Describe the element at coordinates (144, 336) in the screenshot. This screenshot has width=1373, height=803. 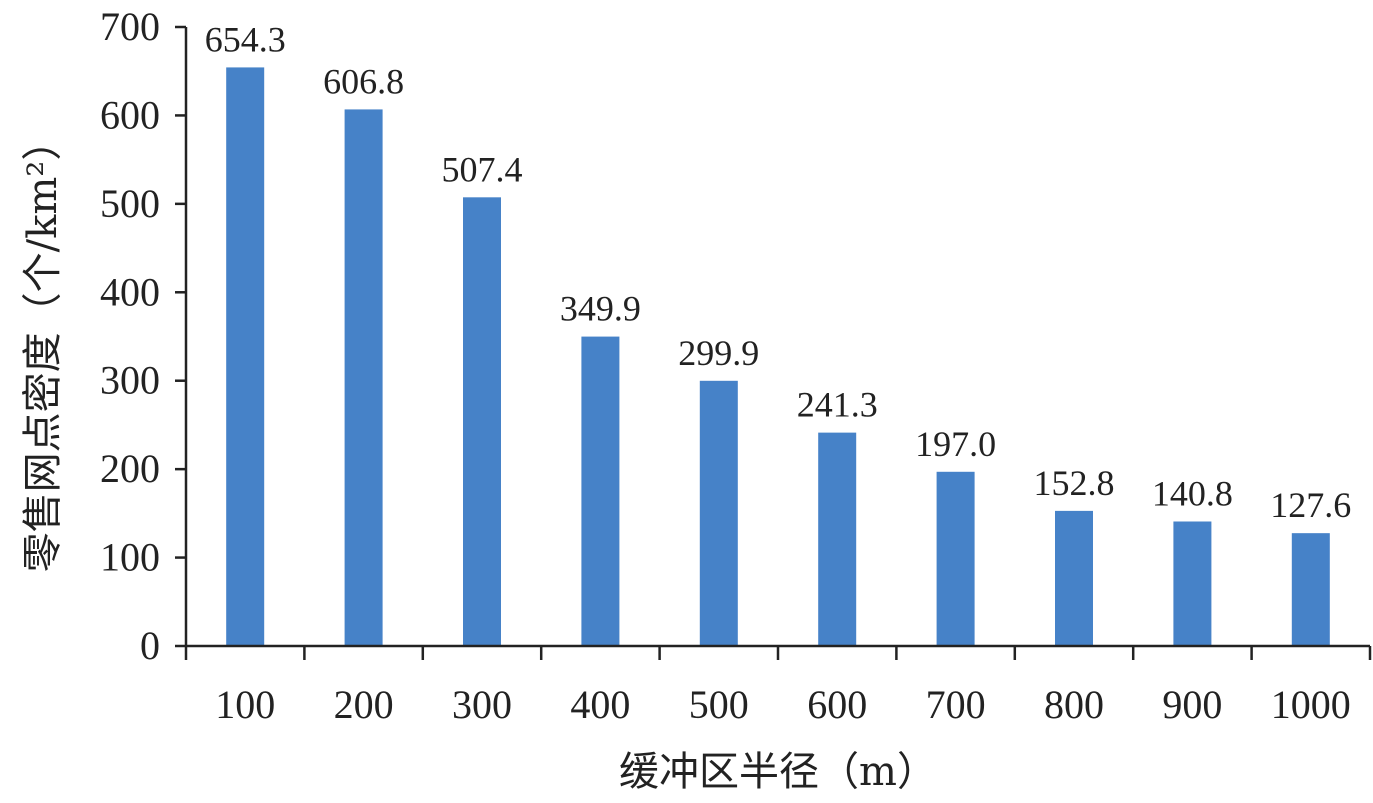
I see `y-axis: 0 100 200 300 400 500 600 700` at that location.